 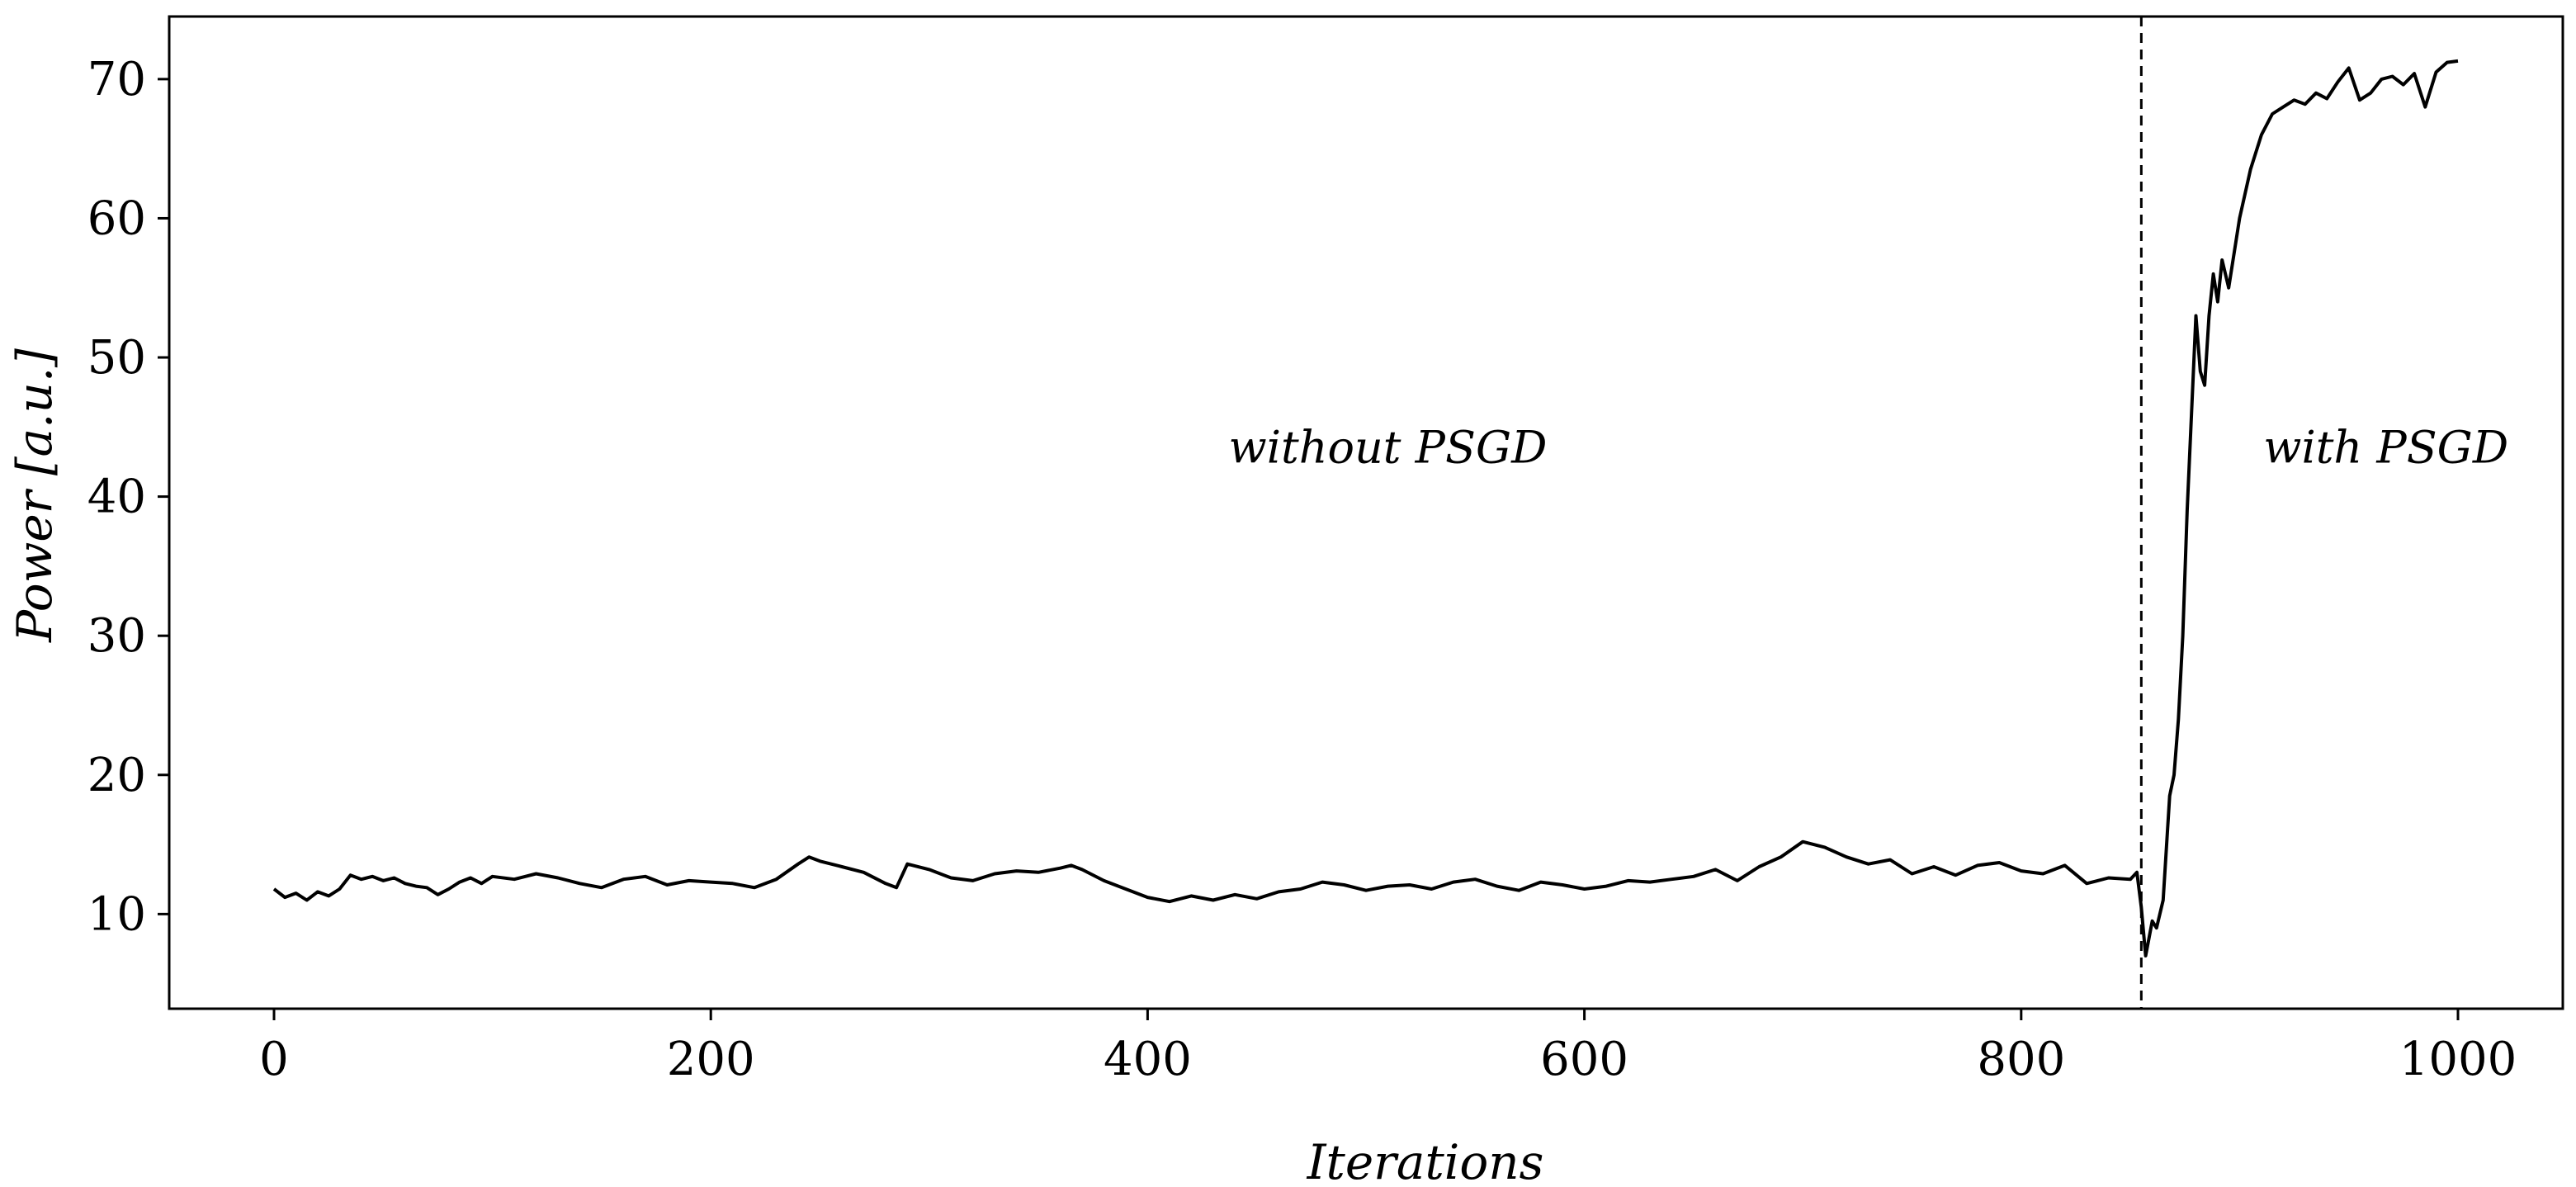 I want to click on y-tick-label: 30, so click(x=116, y=636).